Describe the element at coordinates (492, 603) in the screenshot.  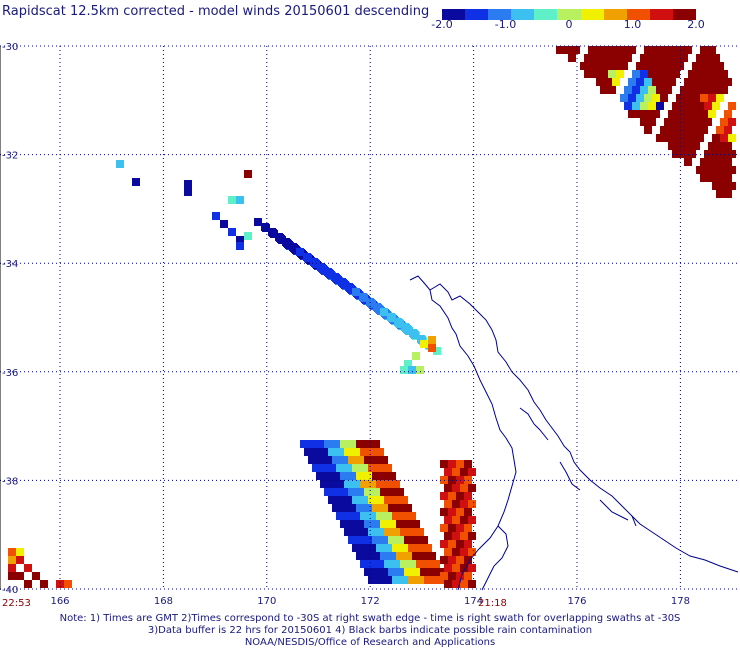
I see `swath-time-right: 21:18` at that location.